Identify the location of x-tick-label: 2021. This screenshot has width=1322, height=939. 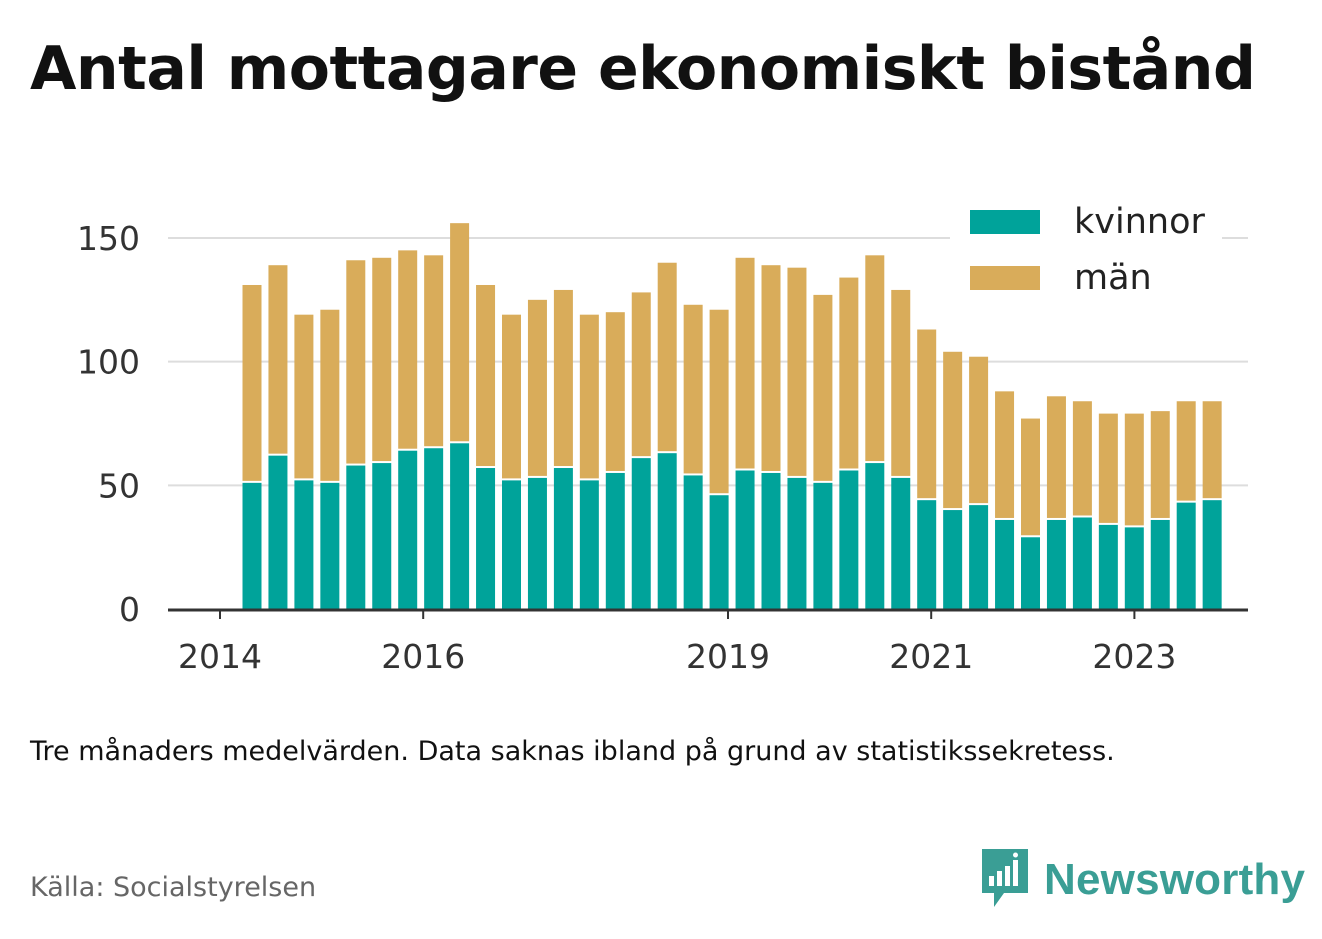
(931, 656).